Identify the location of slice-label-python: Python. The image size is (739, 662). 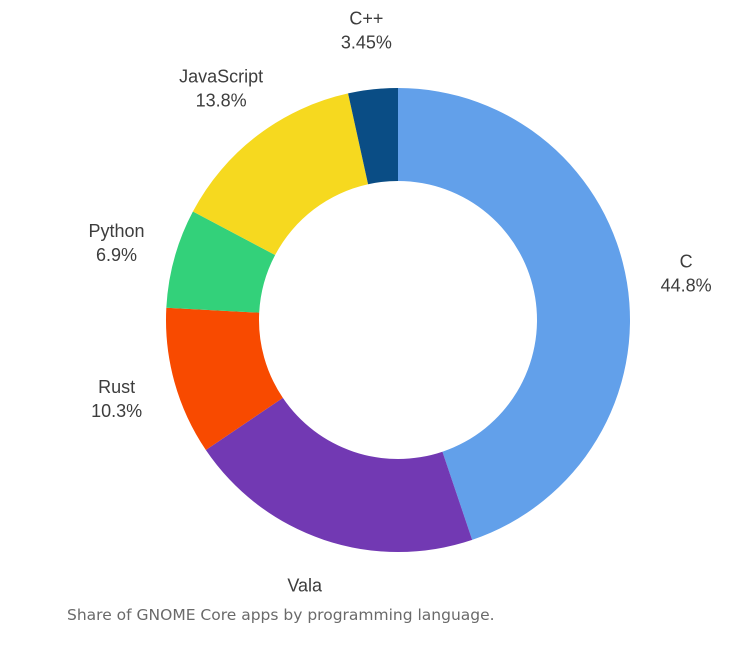
(117, 231).